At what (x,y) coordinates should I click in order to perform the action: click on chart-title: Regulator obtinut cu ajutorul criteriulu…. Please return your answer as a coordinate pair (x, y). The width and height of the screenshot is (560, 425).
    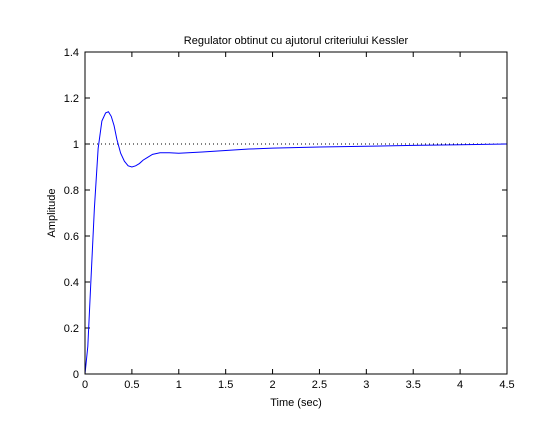
    Looking at the image, I should click on (296, 41).